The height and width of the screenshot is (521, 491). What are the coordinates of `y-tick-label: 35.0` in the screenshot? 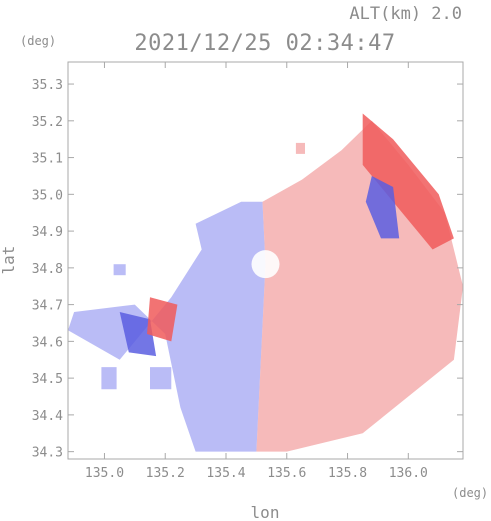 It's located at (47, 195).